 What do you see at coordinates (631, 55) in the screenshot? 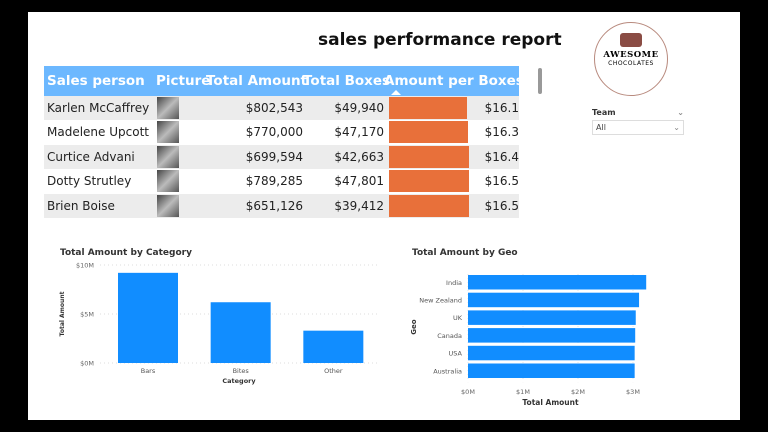
I see `logo-line1: AWESOME` at bounding box center [631, 55].